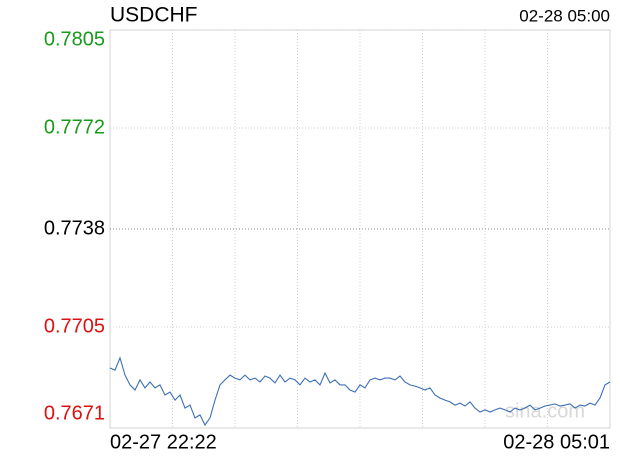 The image size is (620, 460). What do you see at coordinates (74, 326) in the screenshot?
I see `y-tick-label: 0.7705` at bounding box center [74, 326].